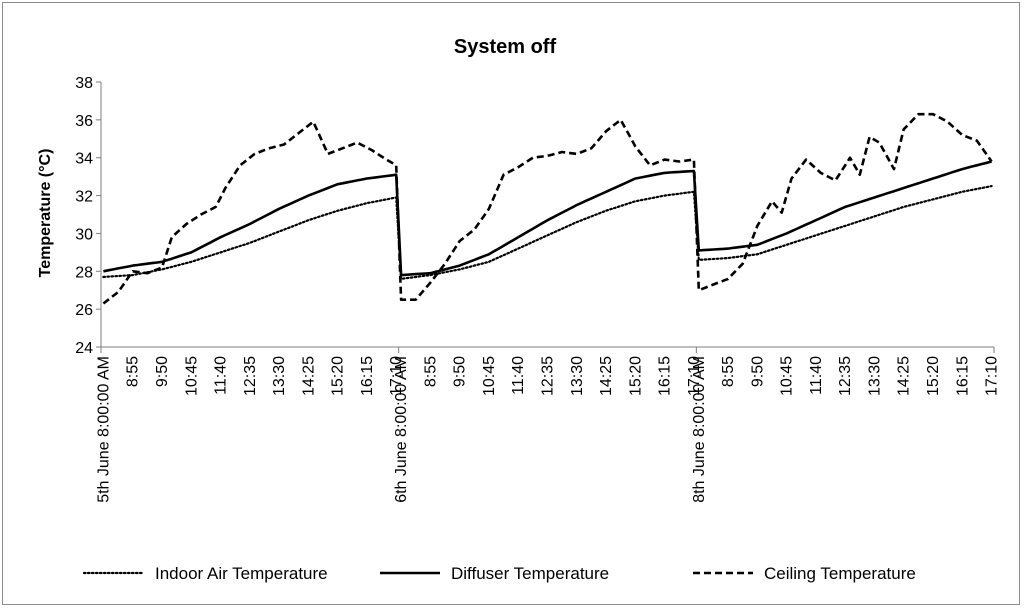 Image resolution: width=1024 pixels, height=609 pixels. I want to click on y-tick-label: 32, so click(84, 197).